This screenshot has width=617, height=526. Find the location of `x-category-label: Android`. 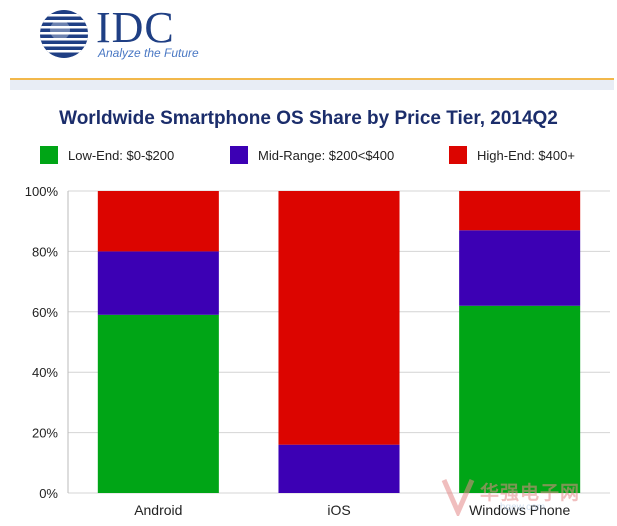

x-category-label: Android is located at coordinates (158, 510).